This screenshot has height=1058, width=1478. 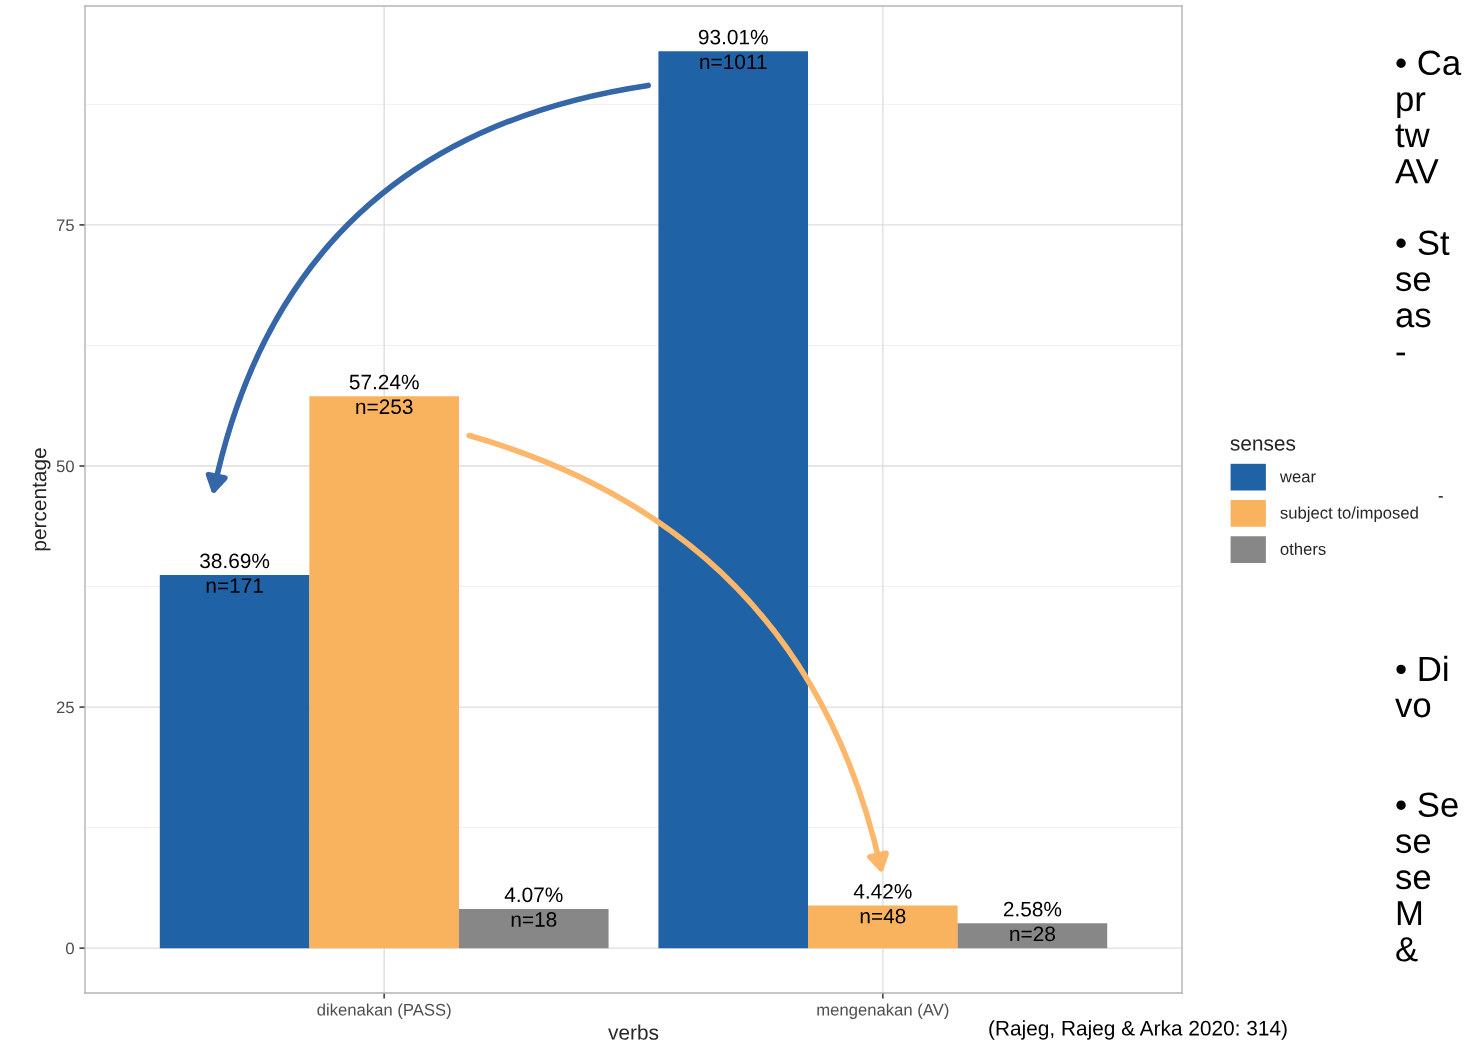 What do you see at coordinates (882, 904) in the screenshot?
I see `data-label: 4.42% n=48` at bounding box center [882, 904].